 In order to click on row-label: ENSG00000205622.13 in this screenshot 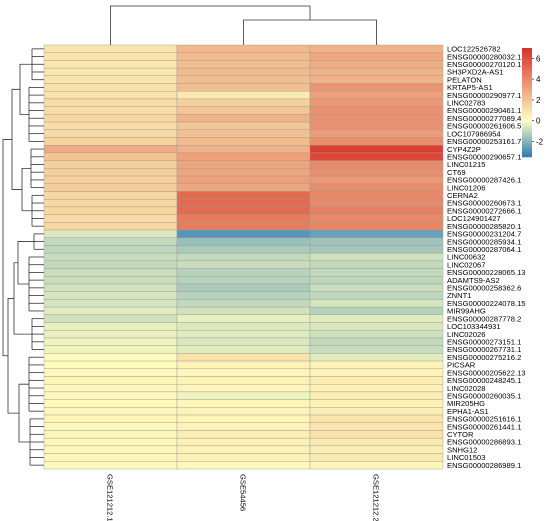, I will do `click(486, 372)`.